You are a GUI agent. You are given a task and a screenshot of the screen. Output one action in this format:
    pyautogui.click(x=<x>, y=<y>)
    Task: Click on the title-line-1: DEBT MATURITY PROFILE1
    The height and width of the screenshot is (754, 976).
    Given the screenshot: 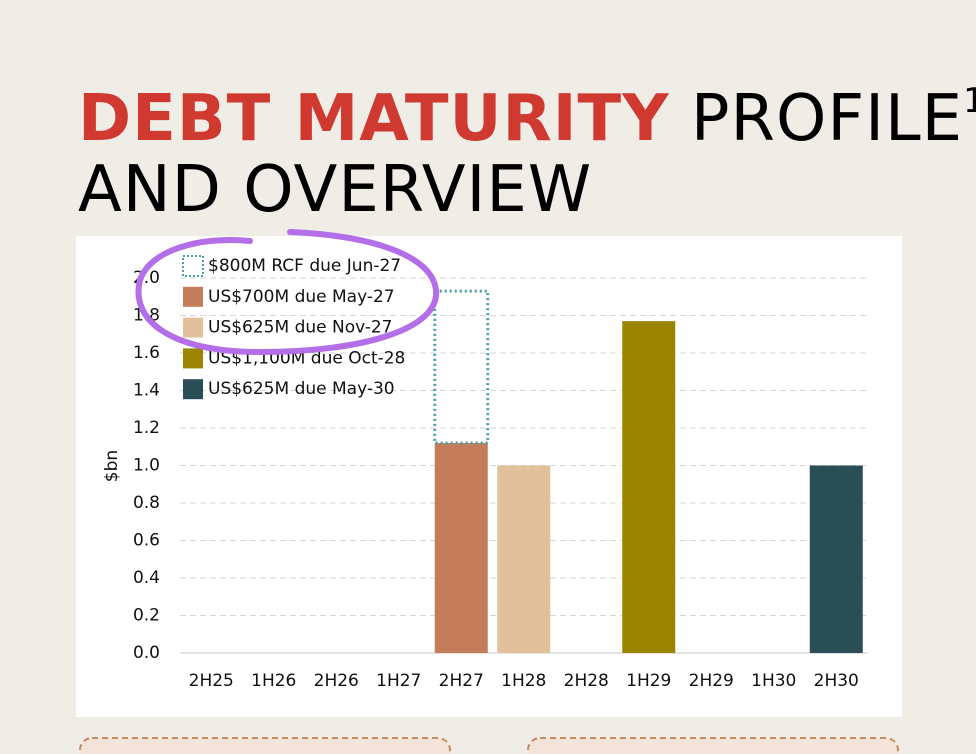 What is the action you would take?
    pyautogui.click(x=527, y=117)
    